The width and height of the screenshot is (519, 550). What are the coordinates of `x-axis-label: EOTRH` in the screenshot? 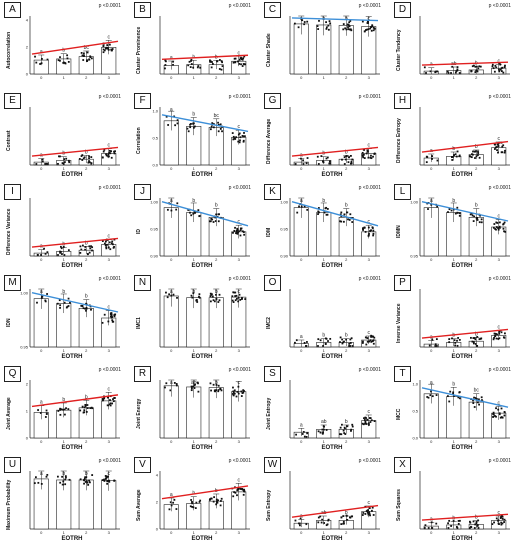 It's located at (202, 357).